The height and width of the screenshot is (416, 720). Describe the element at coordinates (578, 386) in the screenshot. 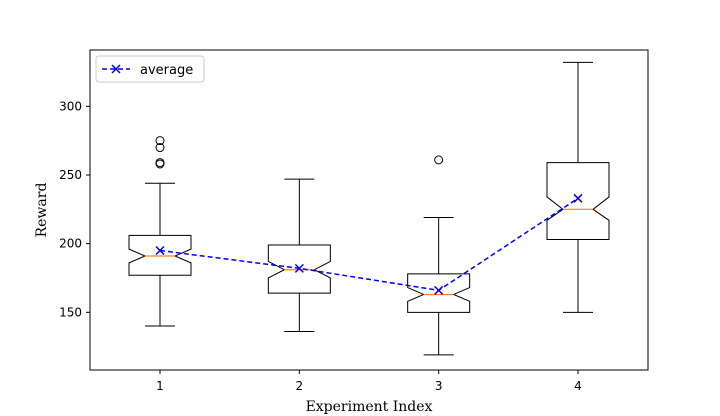

I see `x-tick-label: 4` at that location.